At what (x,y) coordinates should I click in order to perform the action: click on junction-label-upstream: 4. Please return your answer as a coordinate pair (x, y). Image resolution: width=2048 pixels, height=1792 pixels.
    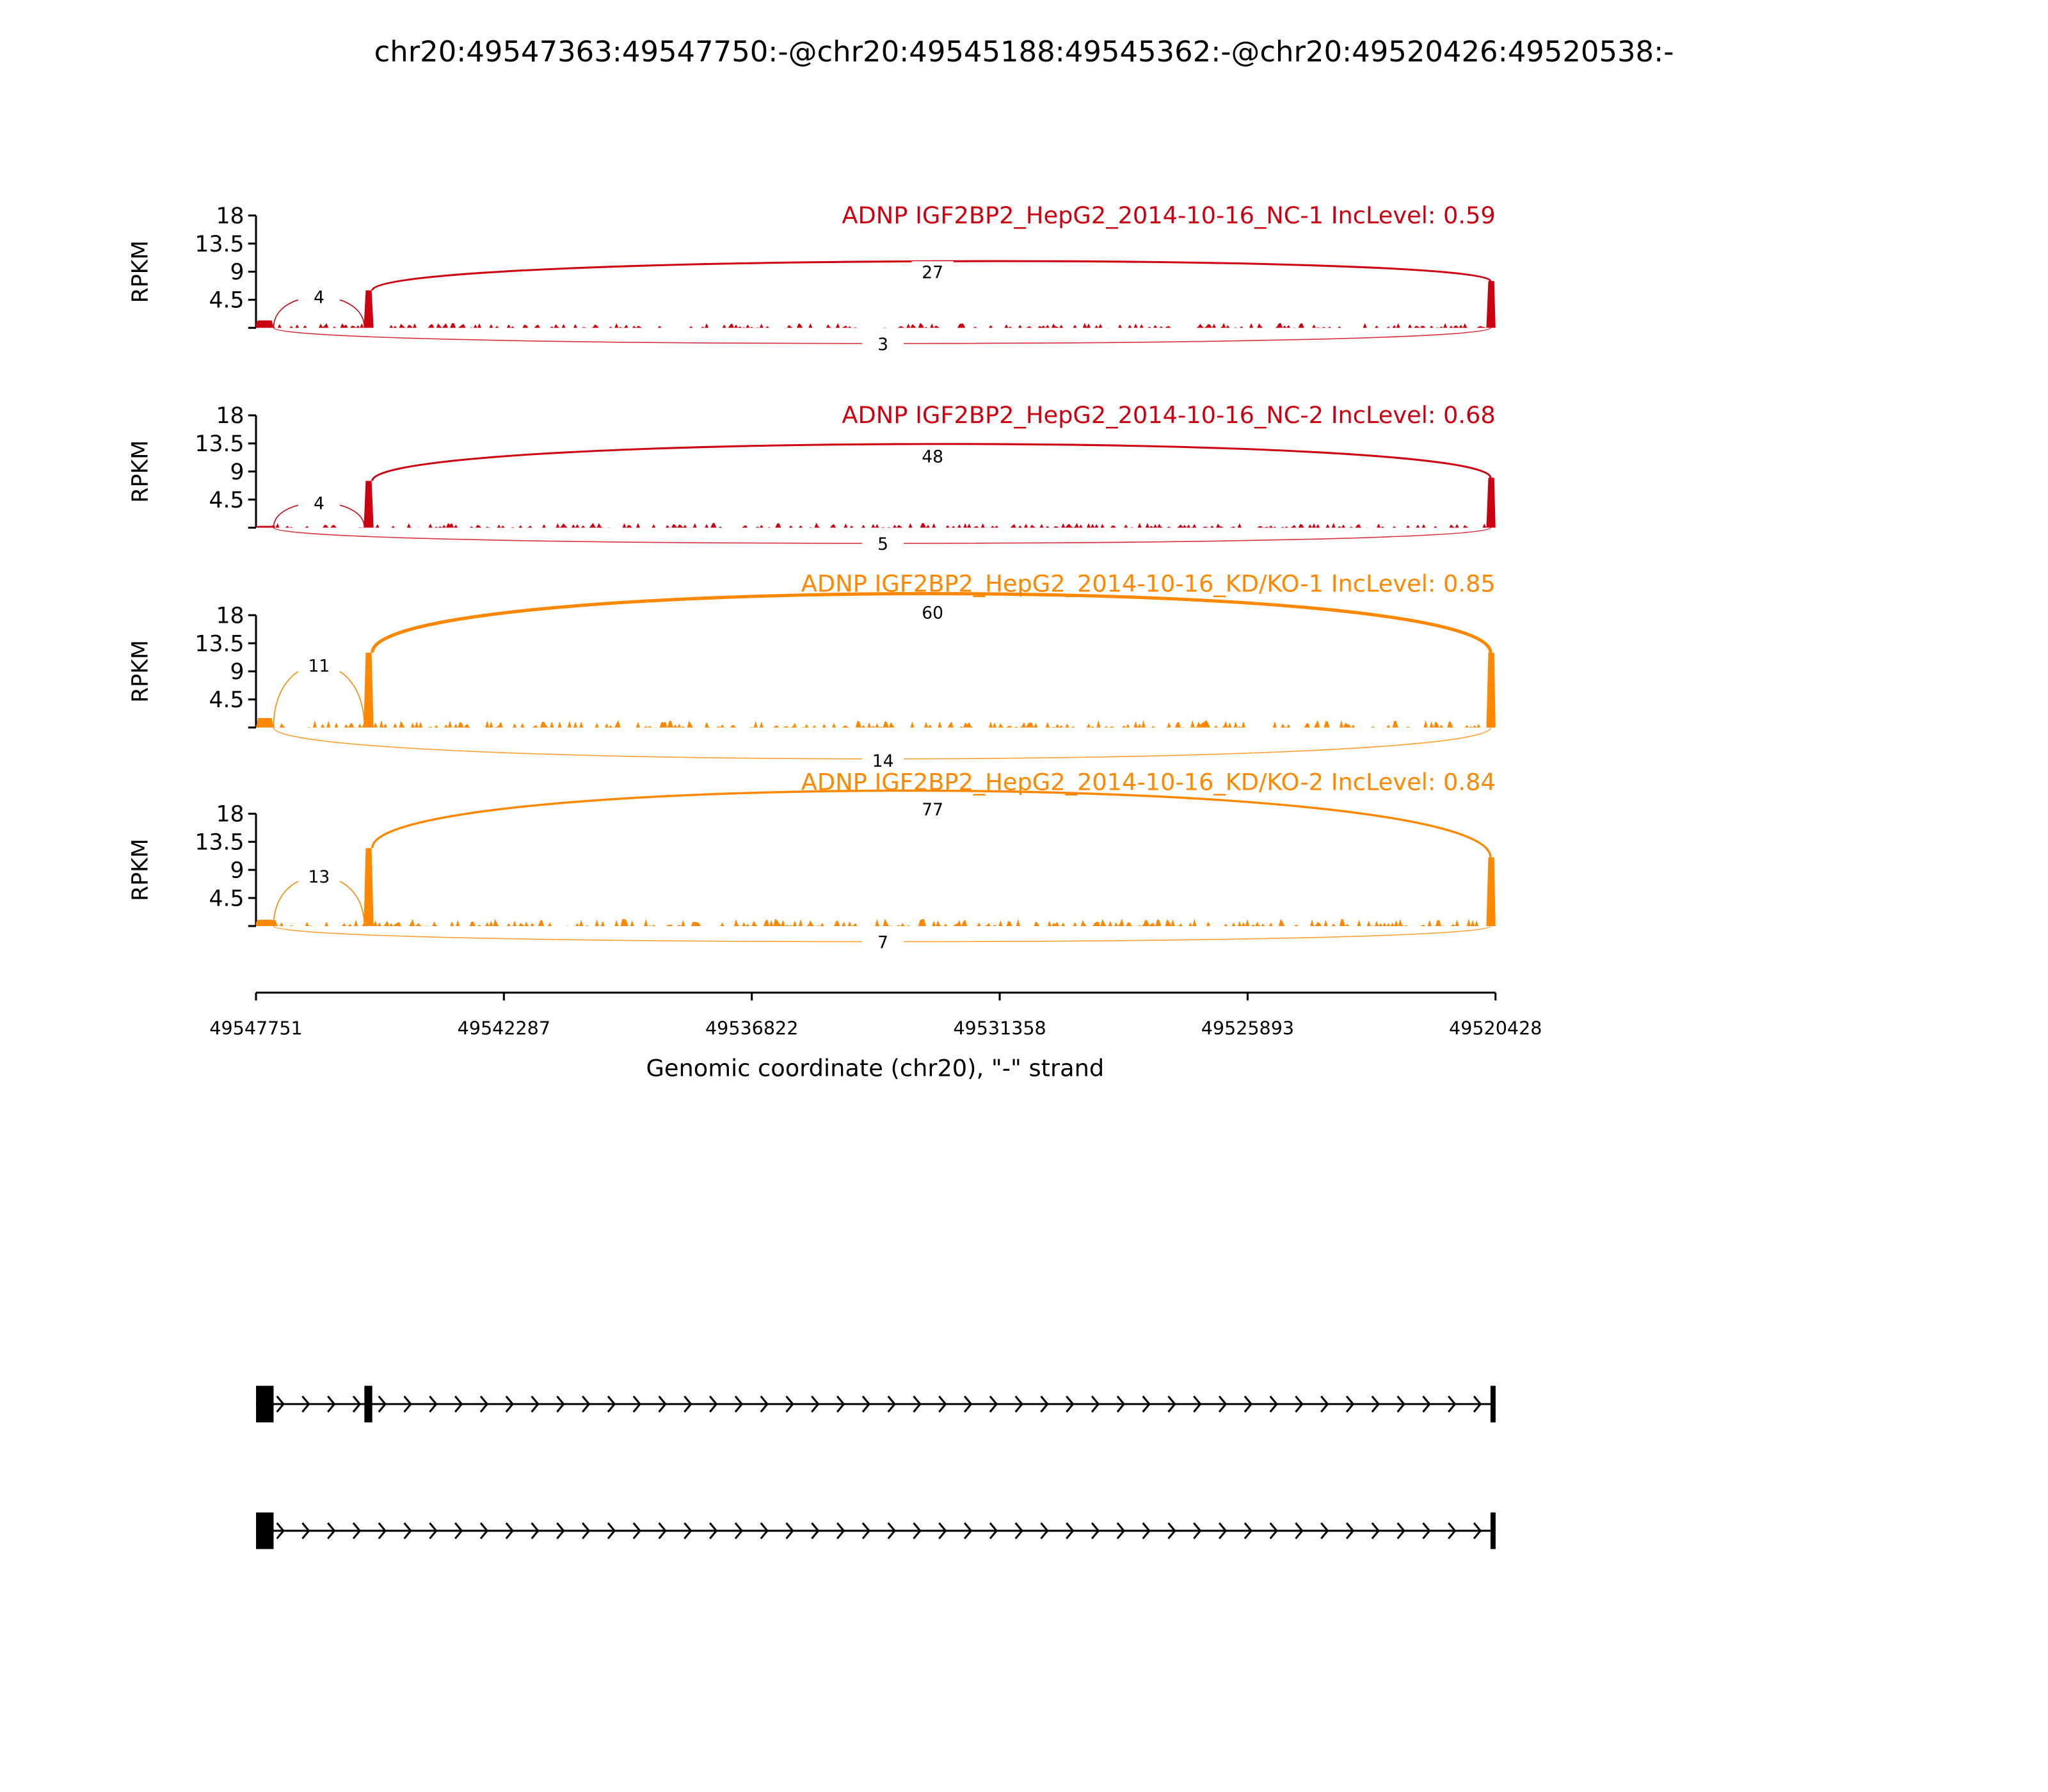
    Looking at the image, I should click on (319, 298).